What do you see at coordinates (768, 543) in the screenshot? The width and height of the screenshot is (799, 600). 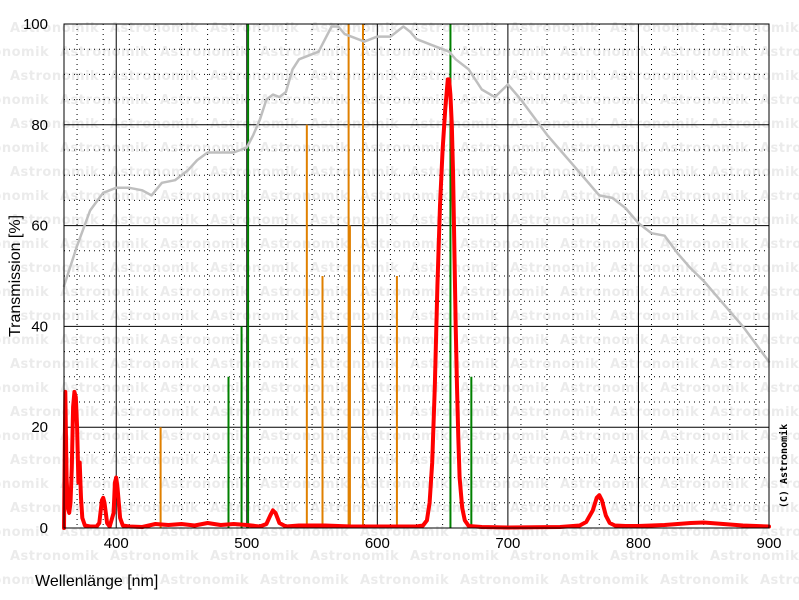 I see `x-tick-label: 900` at bounding box center [768, 543].